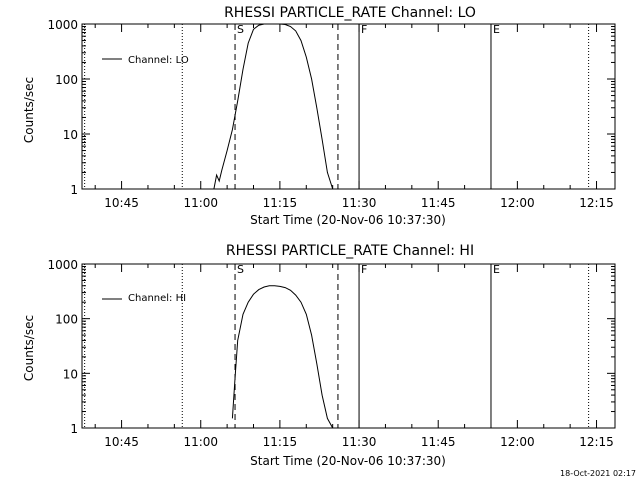 The image size is (640, 480). Describe the element at coordinates (29, 348) in the screenshot. I see `y-axis-label-hi: Counts/sec` at that location.